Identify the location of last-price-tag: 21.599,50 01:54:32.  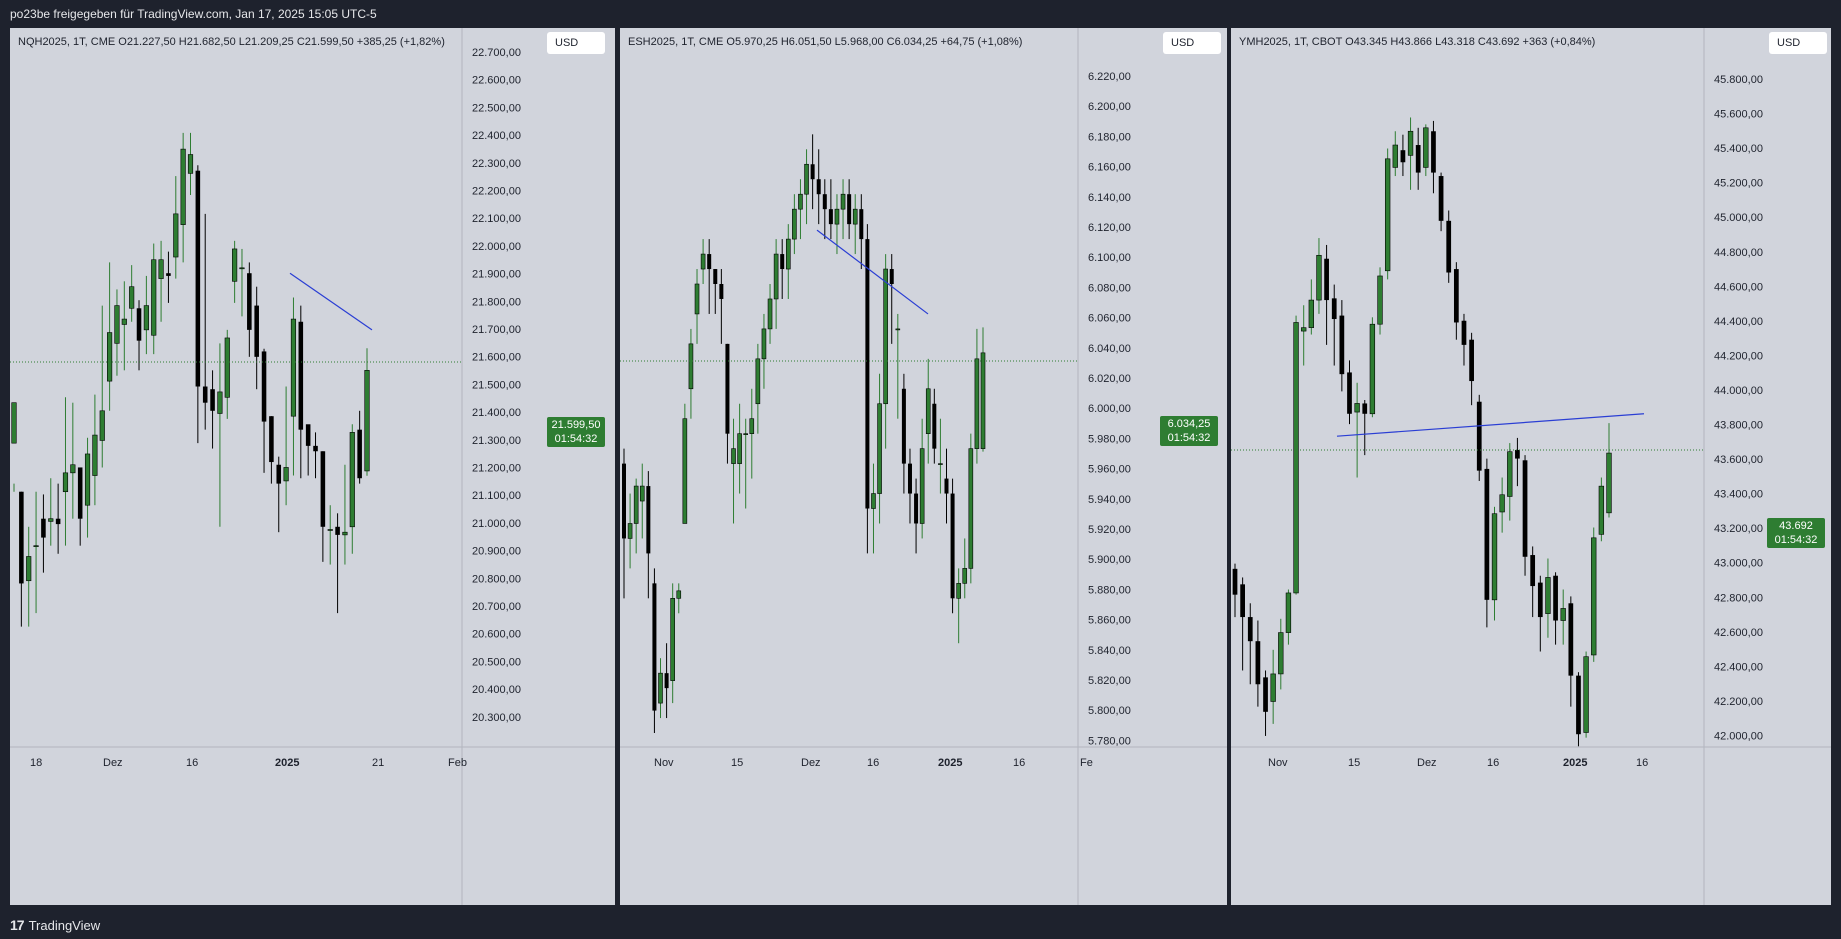
(576, 432).